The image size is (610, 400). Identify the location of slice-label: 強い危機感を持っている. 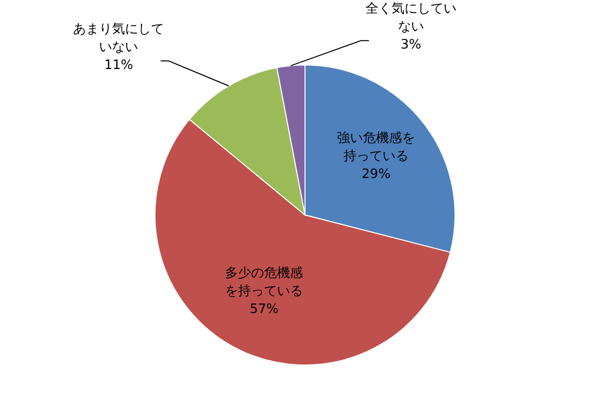
(376, 147).